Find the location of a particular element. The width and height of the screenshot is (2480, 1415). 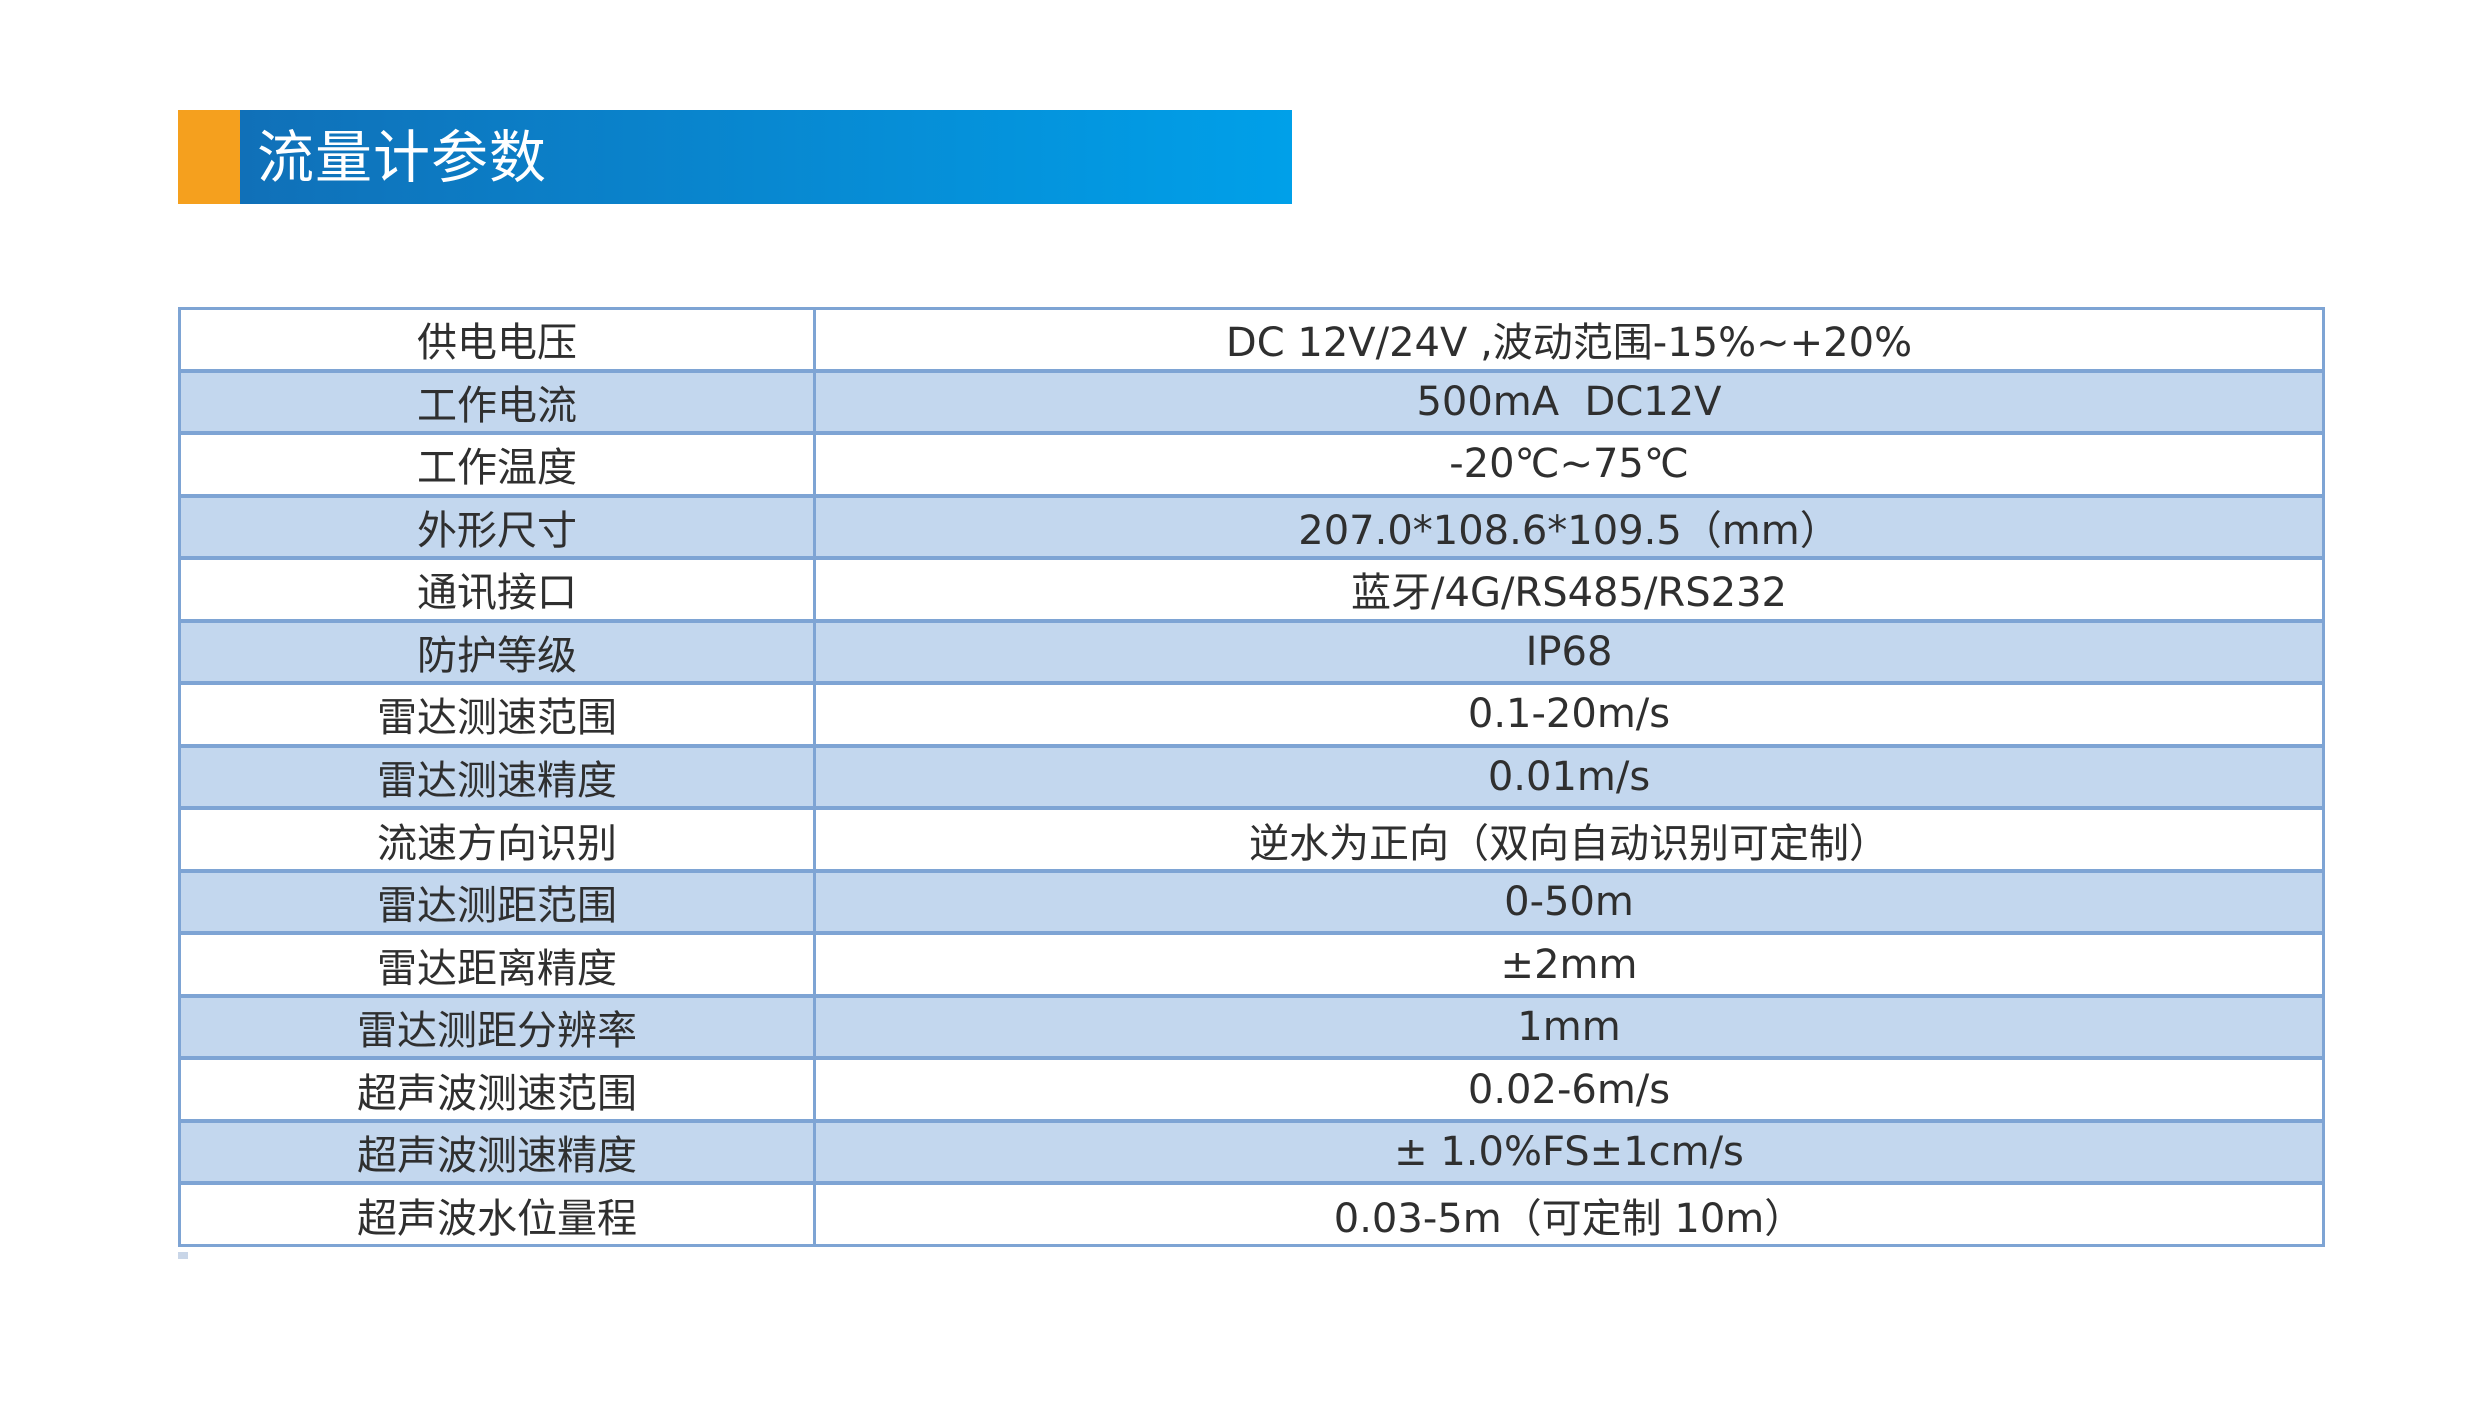

param-label: 超声波水位量程 is located at coordinates (498, 1214).